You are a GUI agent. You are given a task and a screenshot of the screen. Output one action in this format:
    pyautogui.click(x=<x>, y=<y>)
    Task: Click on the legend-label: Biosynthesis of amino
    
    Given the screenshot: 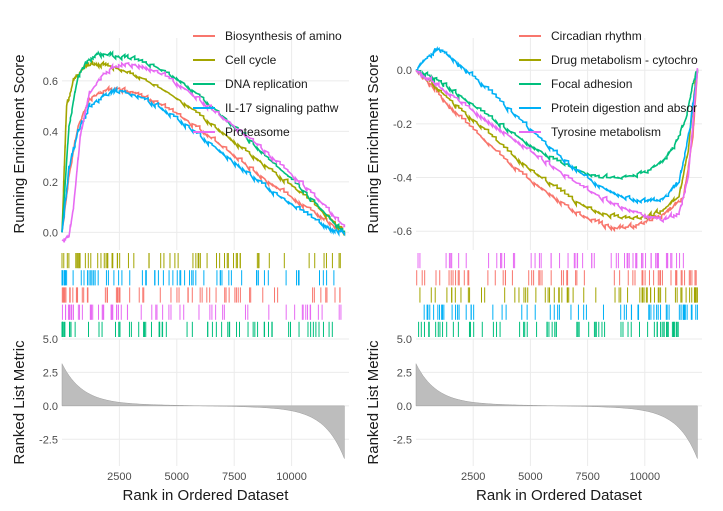 What is the action you would take?
    pyautogui.click(x=283, y=36)
    